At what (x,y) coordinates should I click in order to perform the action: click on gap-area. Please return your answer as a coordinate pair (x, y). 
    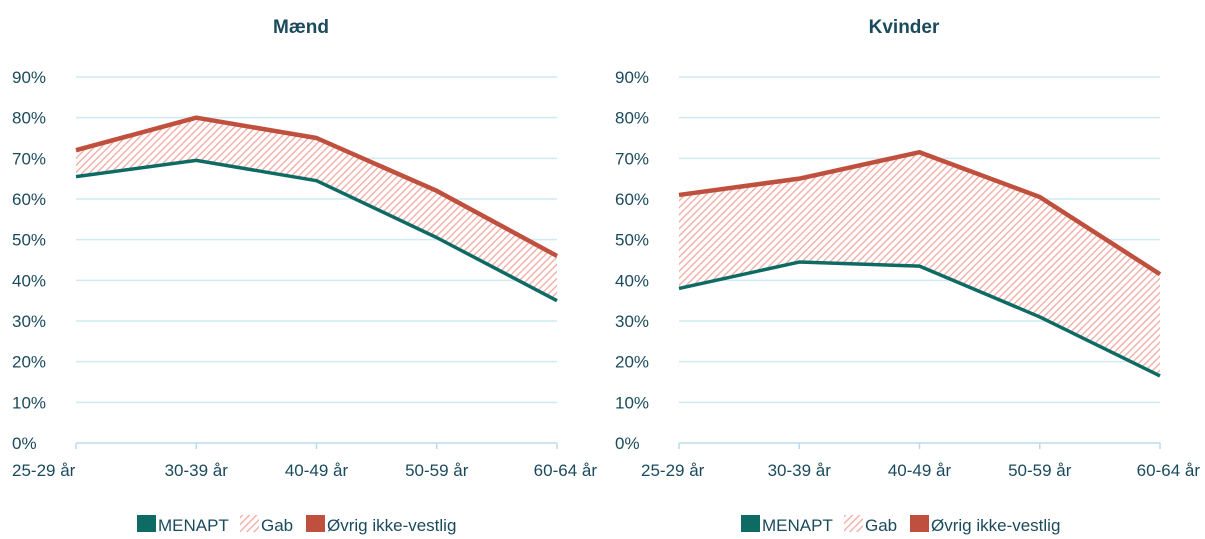
    Looking at the image, I should click on (316, 209).